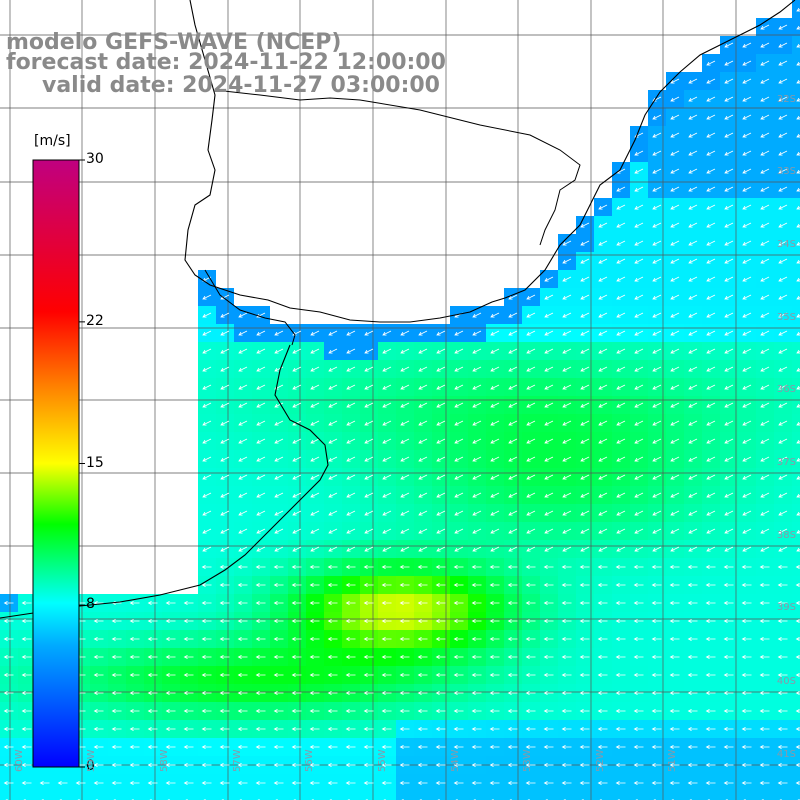 This screenshot has width=800, height=800. What do you see at coordinates (52, 141) in the screenshot?
I see `colorbar-unit: [m/s]` at bounding box center [52, 141].